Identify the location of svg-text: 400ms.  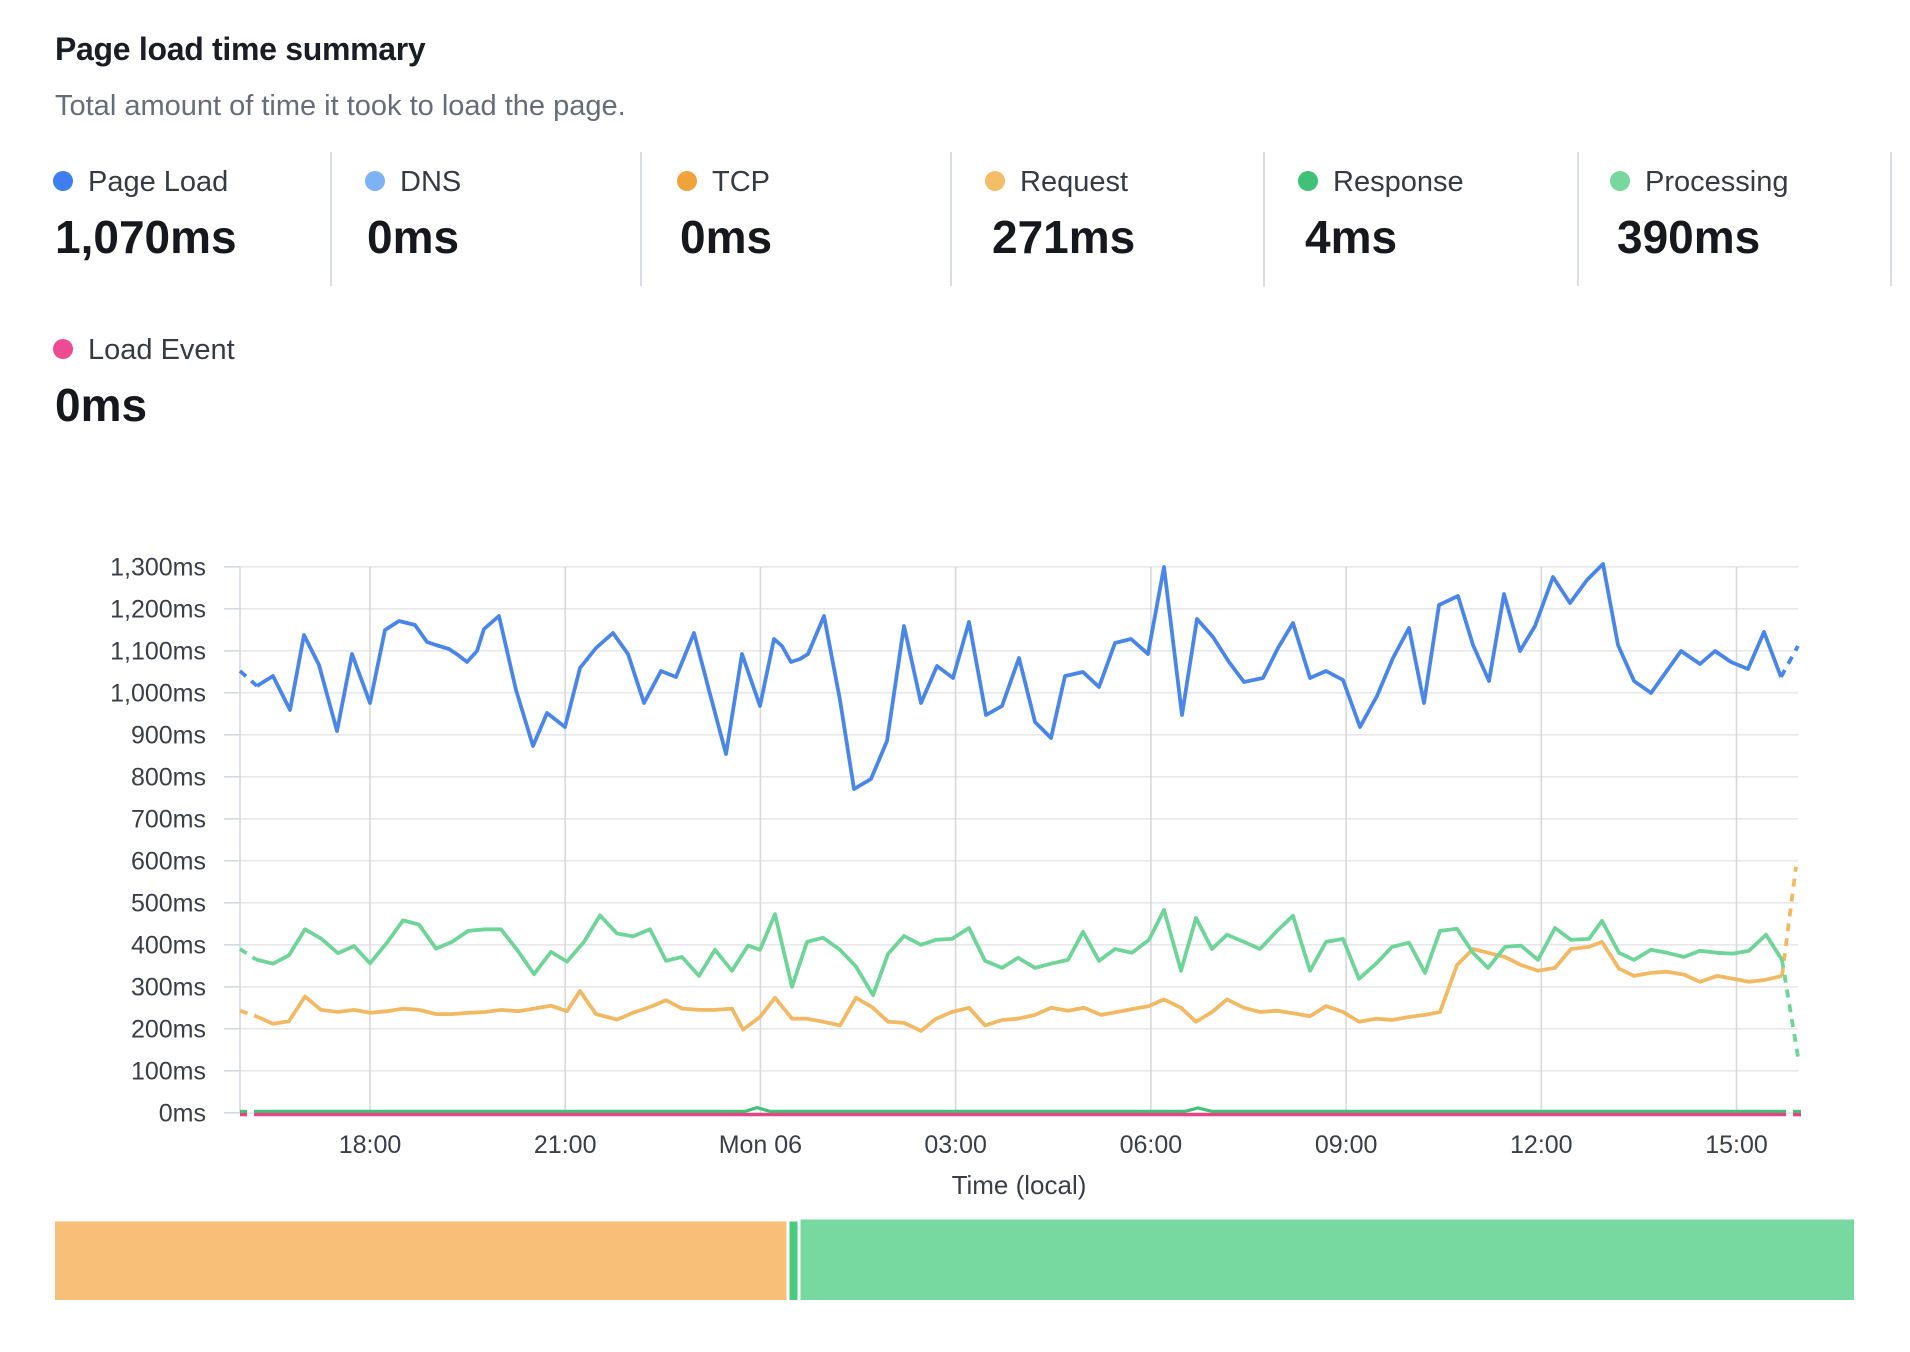
(168, 945).